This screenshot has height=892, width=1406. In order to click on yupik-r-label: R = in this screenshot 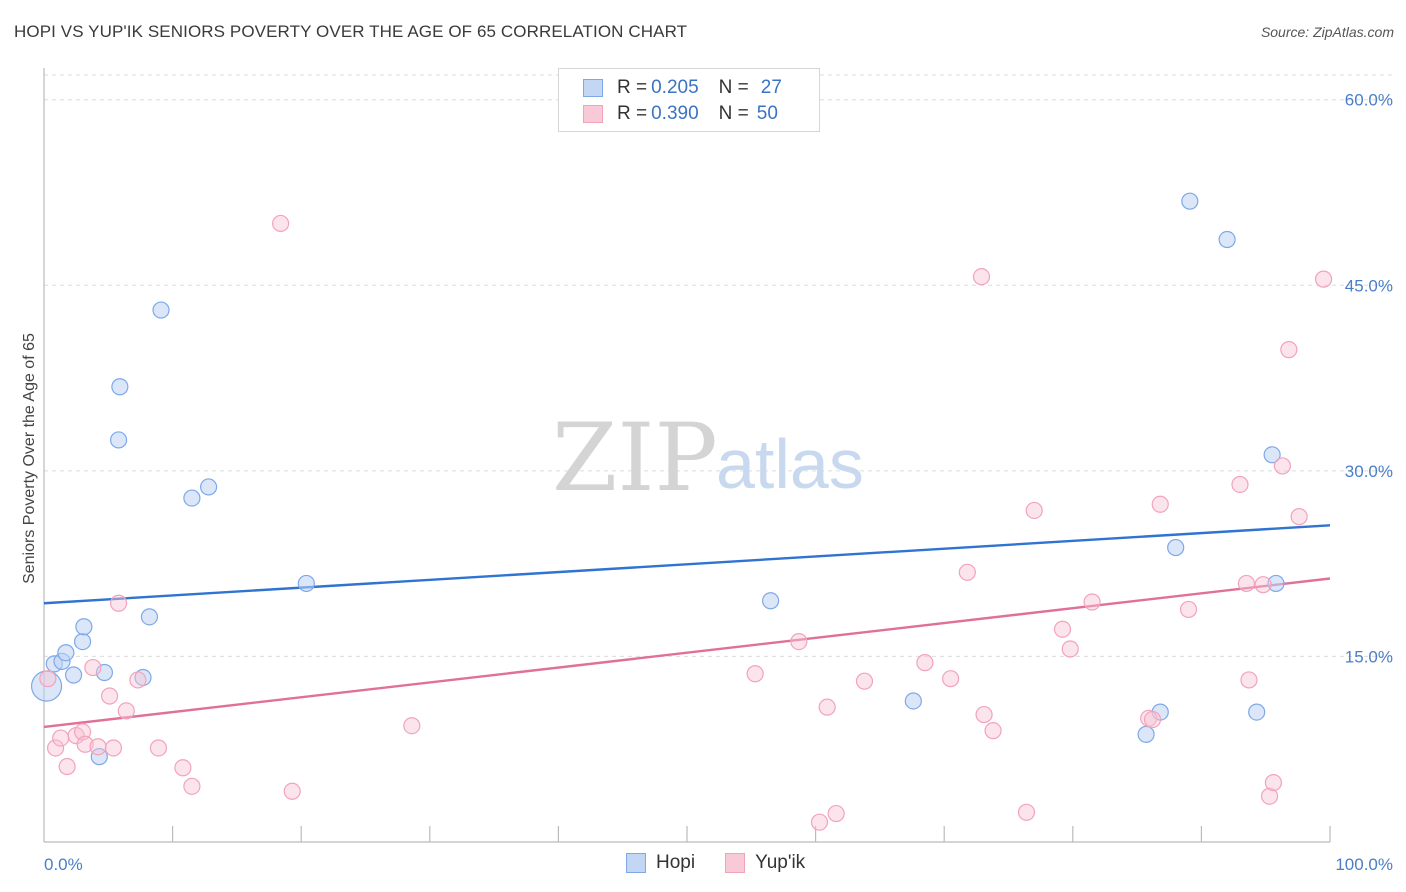, I will do `click(632, 113)`.